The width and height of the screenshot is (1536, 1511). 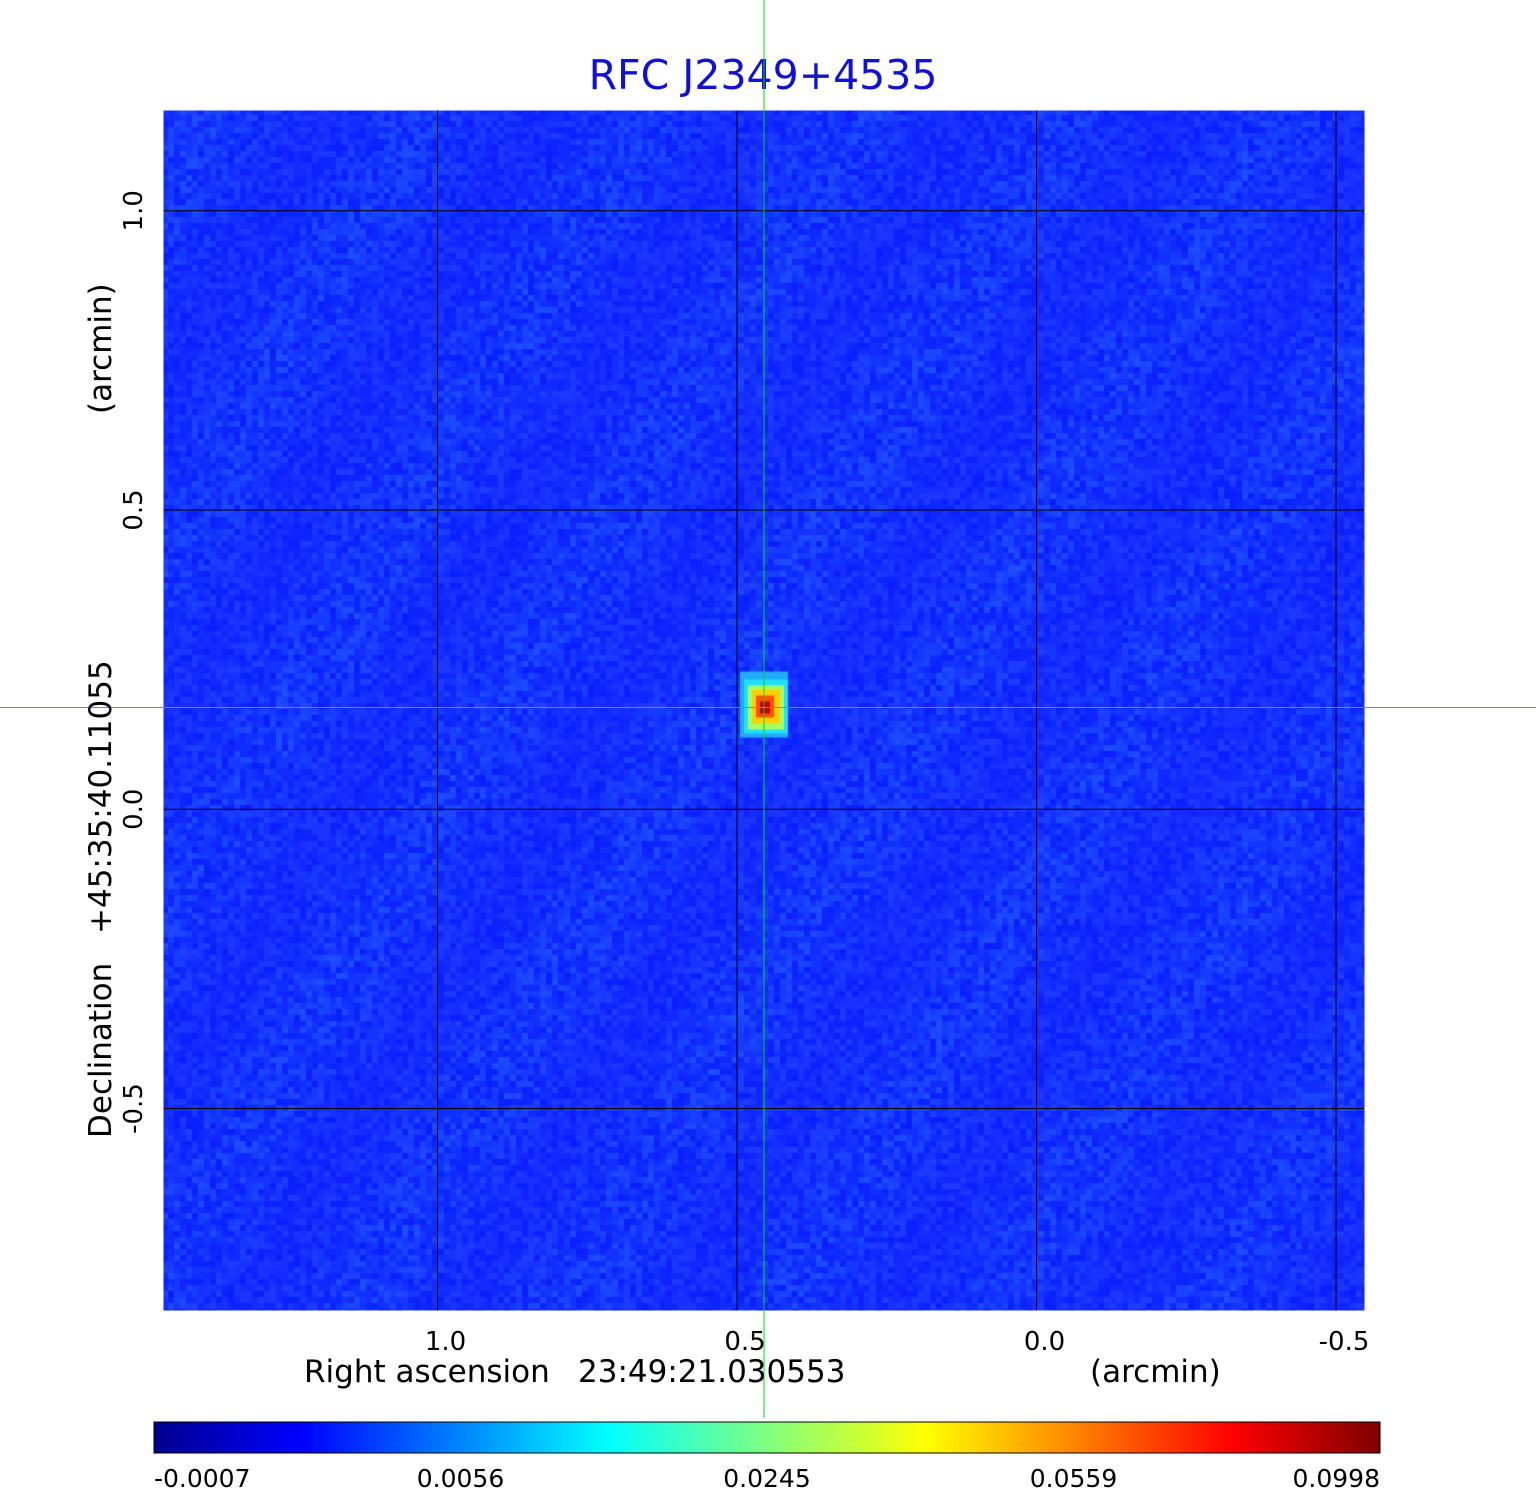 I want to click on y-tick-labels: 1.0 0.5 0.0 -0.5, so click(x=134, y=662).